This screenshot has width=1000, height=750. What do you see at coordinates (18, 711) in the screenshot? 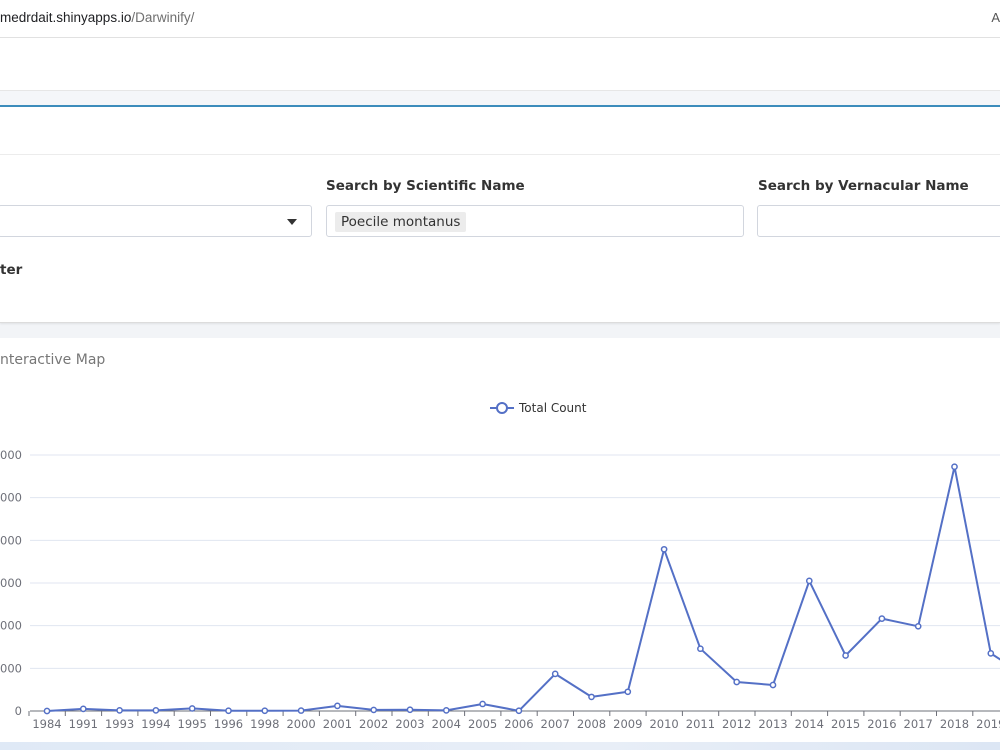
I see `y-tick-label: 0` at bounding box center [18, 711].